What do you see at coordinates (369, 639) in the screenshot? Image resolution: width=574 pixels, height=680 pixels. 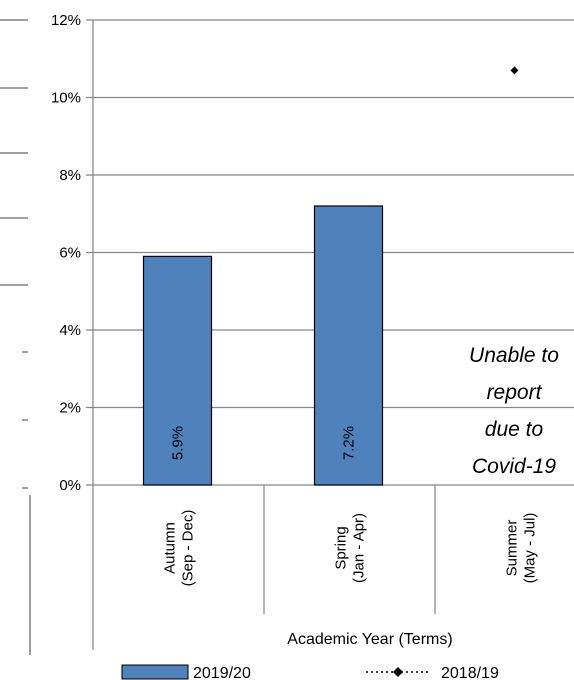 I see `x-axis-title: Academic Year (Terms)` at bounding box center [369, 639].